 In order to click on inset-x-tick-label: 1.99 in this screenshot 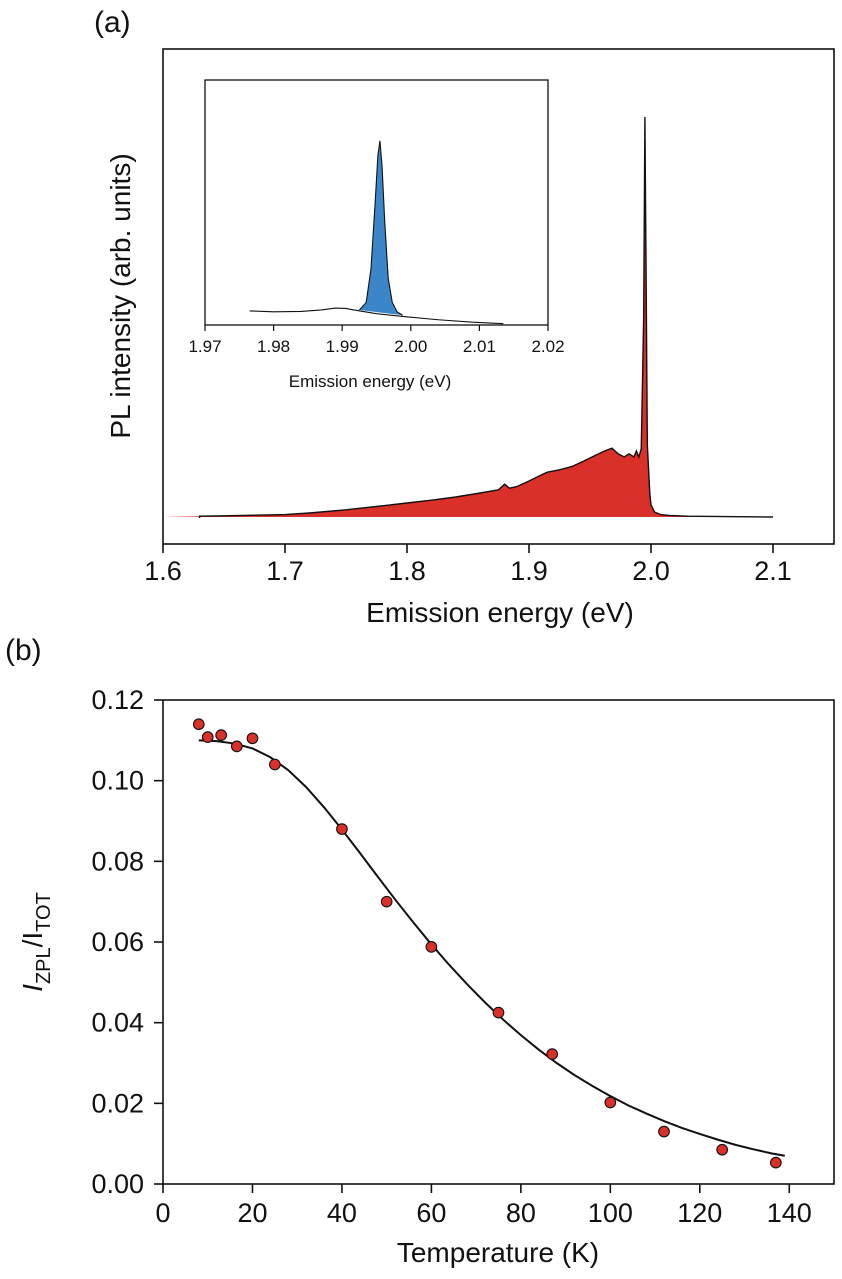, I will do `click(342, 346)`.